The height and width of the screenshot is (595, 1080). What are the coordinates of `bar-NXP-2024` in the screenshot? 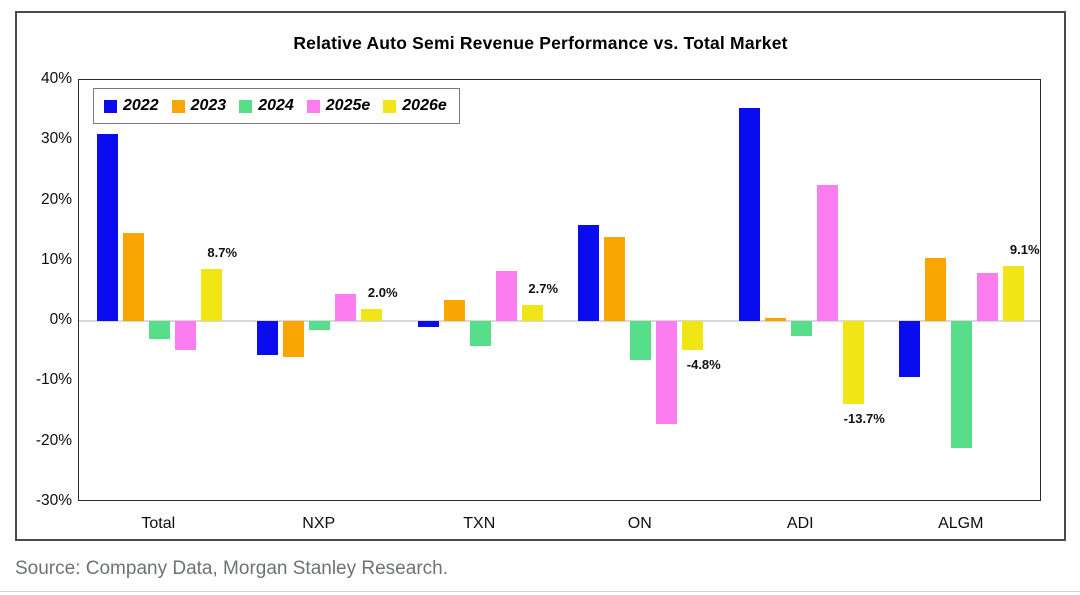 It's located at (320, 326).